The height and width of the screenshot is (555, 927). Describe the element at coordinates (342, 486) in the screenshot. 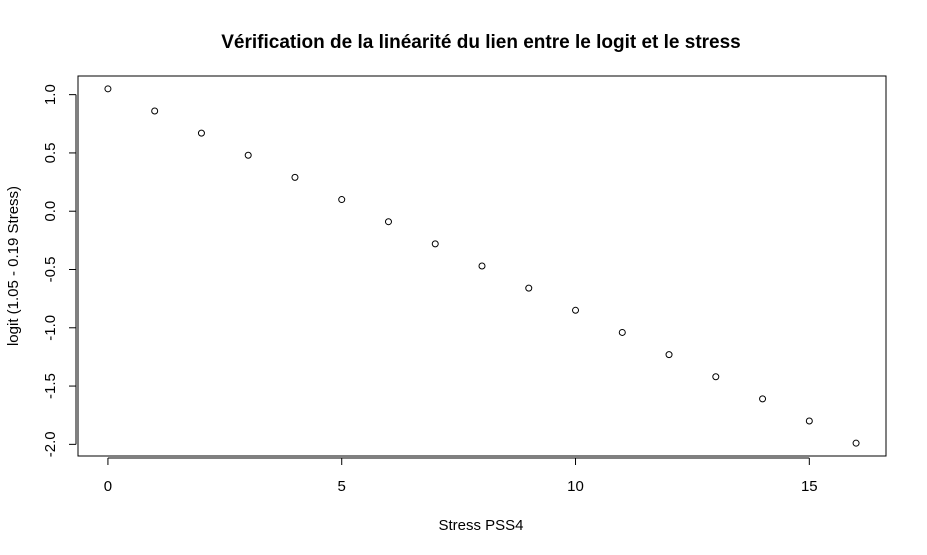

I see `x-tick-label: 5` at that location.